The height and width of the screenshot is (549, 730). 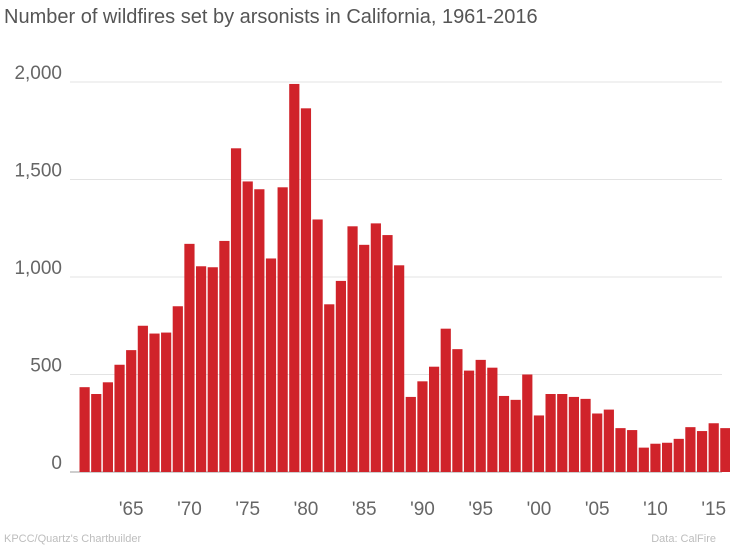 I want to click on y-tick-label: 1,000, so click(x=38, y=268).